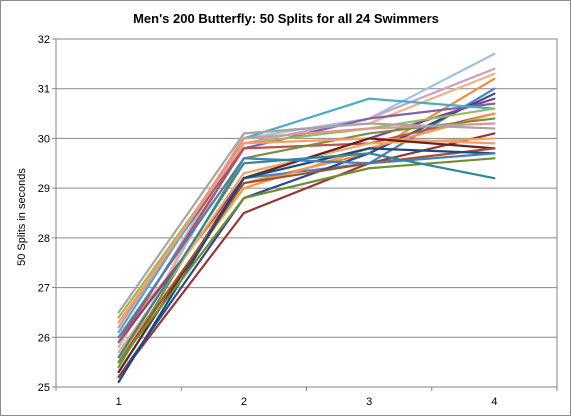 The height and width of the screenshot is (416, 571). I want to click on x-tick-label: 2, so click(244, 402).